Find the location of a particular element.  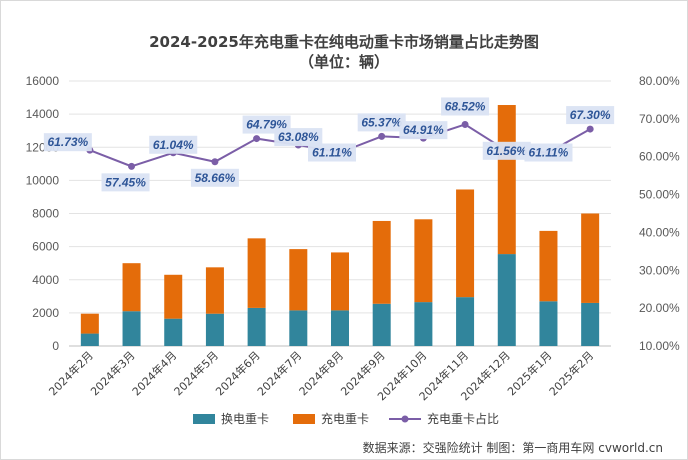

legend-label: 充电重卡 is located at coordinates (345, 418).